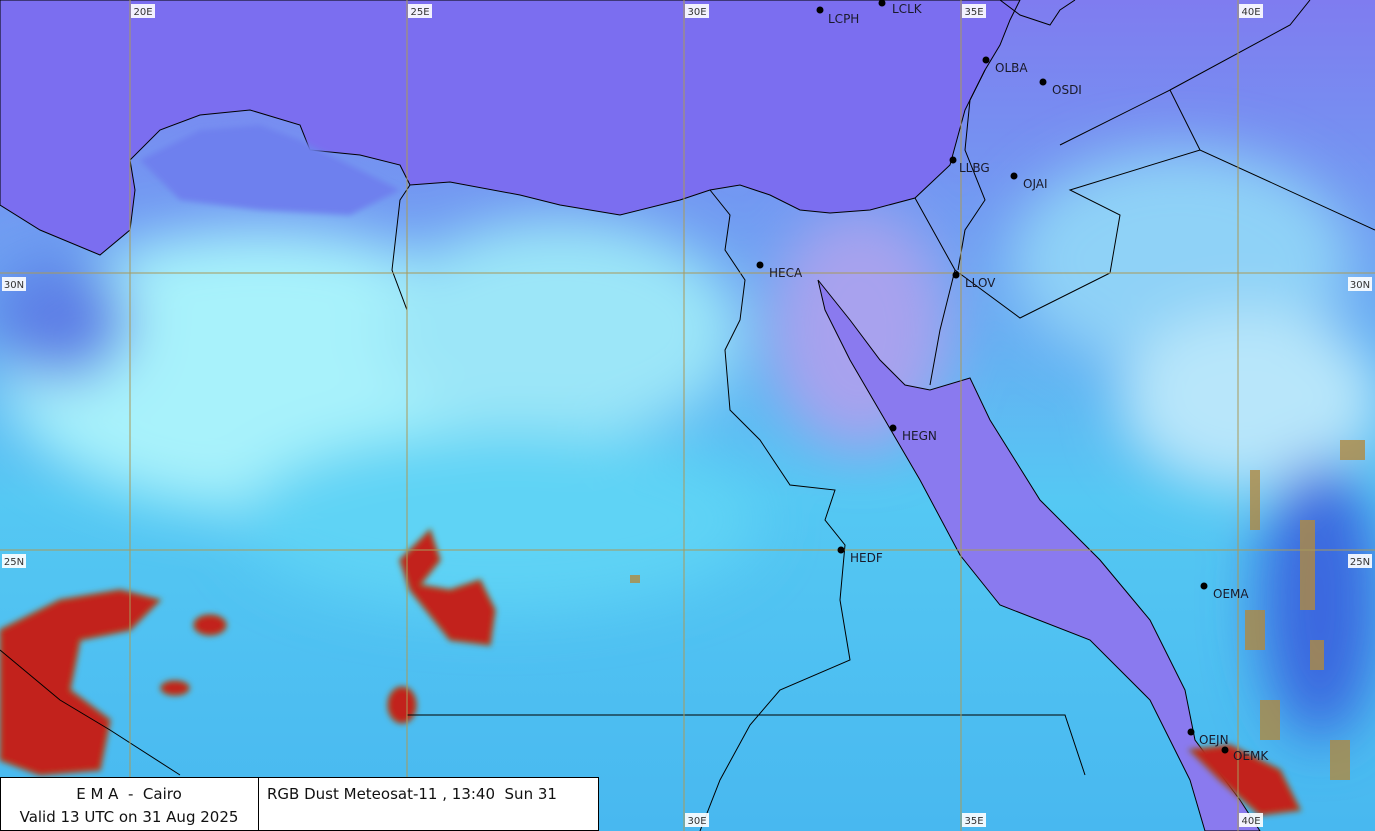  Describe the element at coordinates (129, 817) in the screenshot. I see `footer-valid: Valid 13 UTC on 31 Aug 2025` at that location.